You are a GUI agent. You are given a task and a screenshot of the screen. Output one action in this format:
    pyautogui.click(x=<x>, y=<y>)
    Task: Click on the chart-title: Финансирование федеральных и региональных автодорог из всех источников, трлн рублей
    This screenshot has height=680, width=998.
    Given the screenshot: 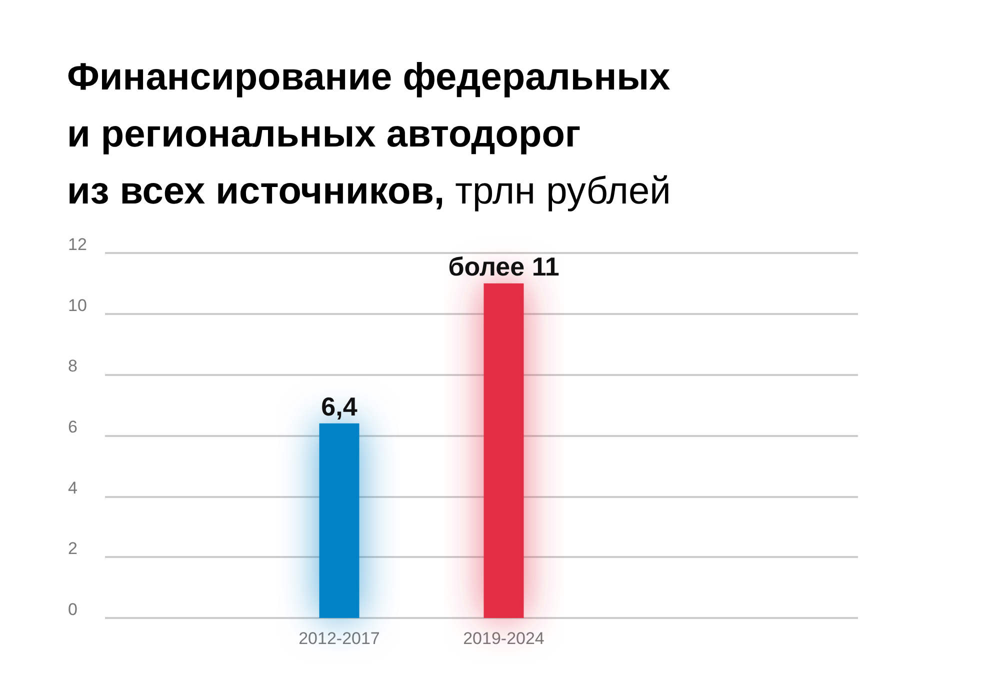 What is the action you would take?
    pyautogui.click(x=369, y=134)
    